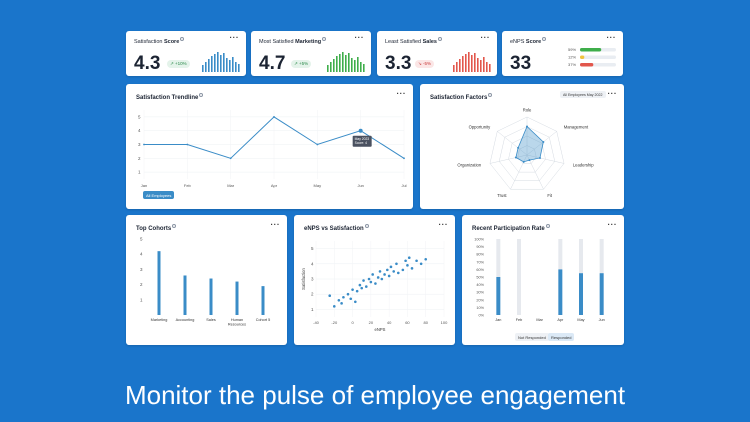 The height and width of the screenshot is (422, 750). What do you see at coordinates (263, 300) in the screenshot?
I see `cohort-bar` at bounding box center [263, 300].